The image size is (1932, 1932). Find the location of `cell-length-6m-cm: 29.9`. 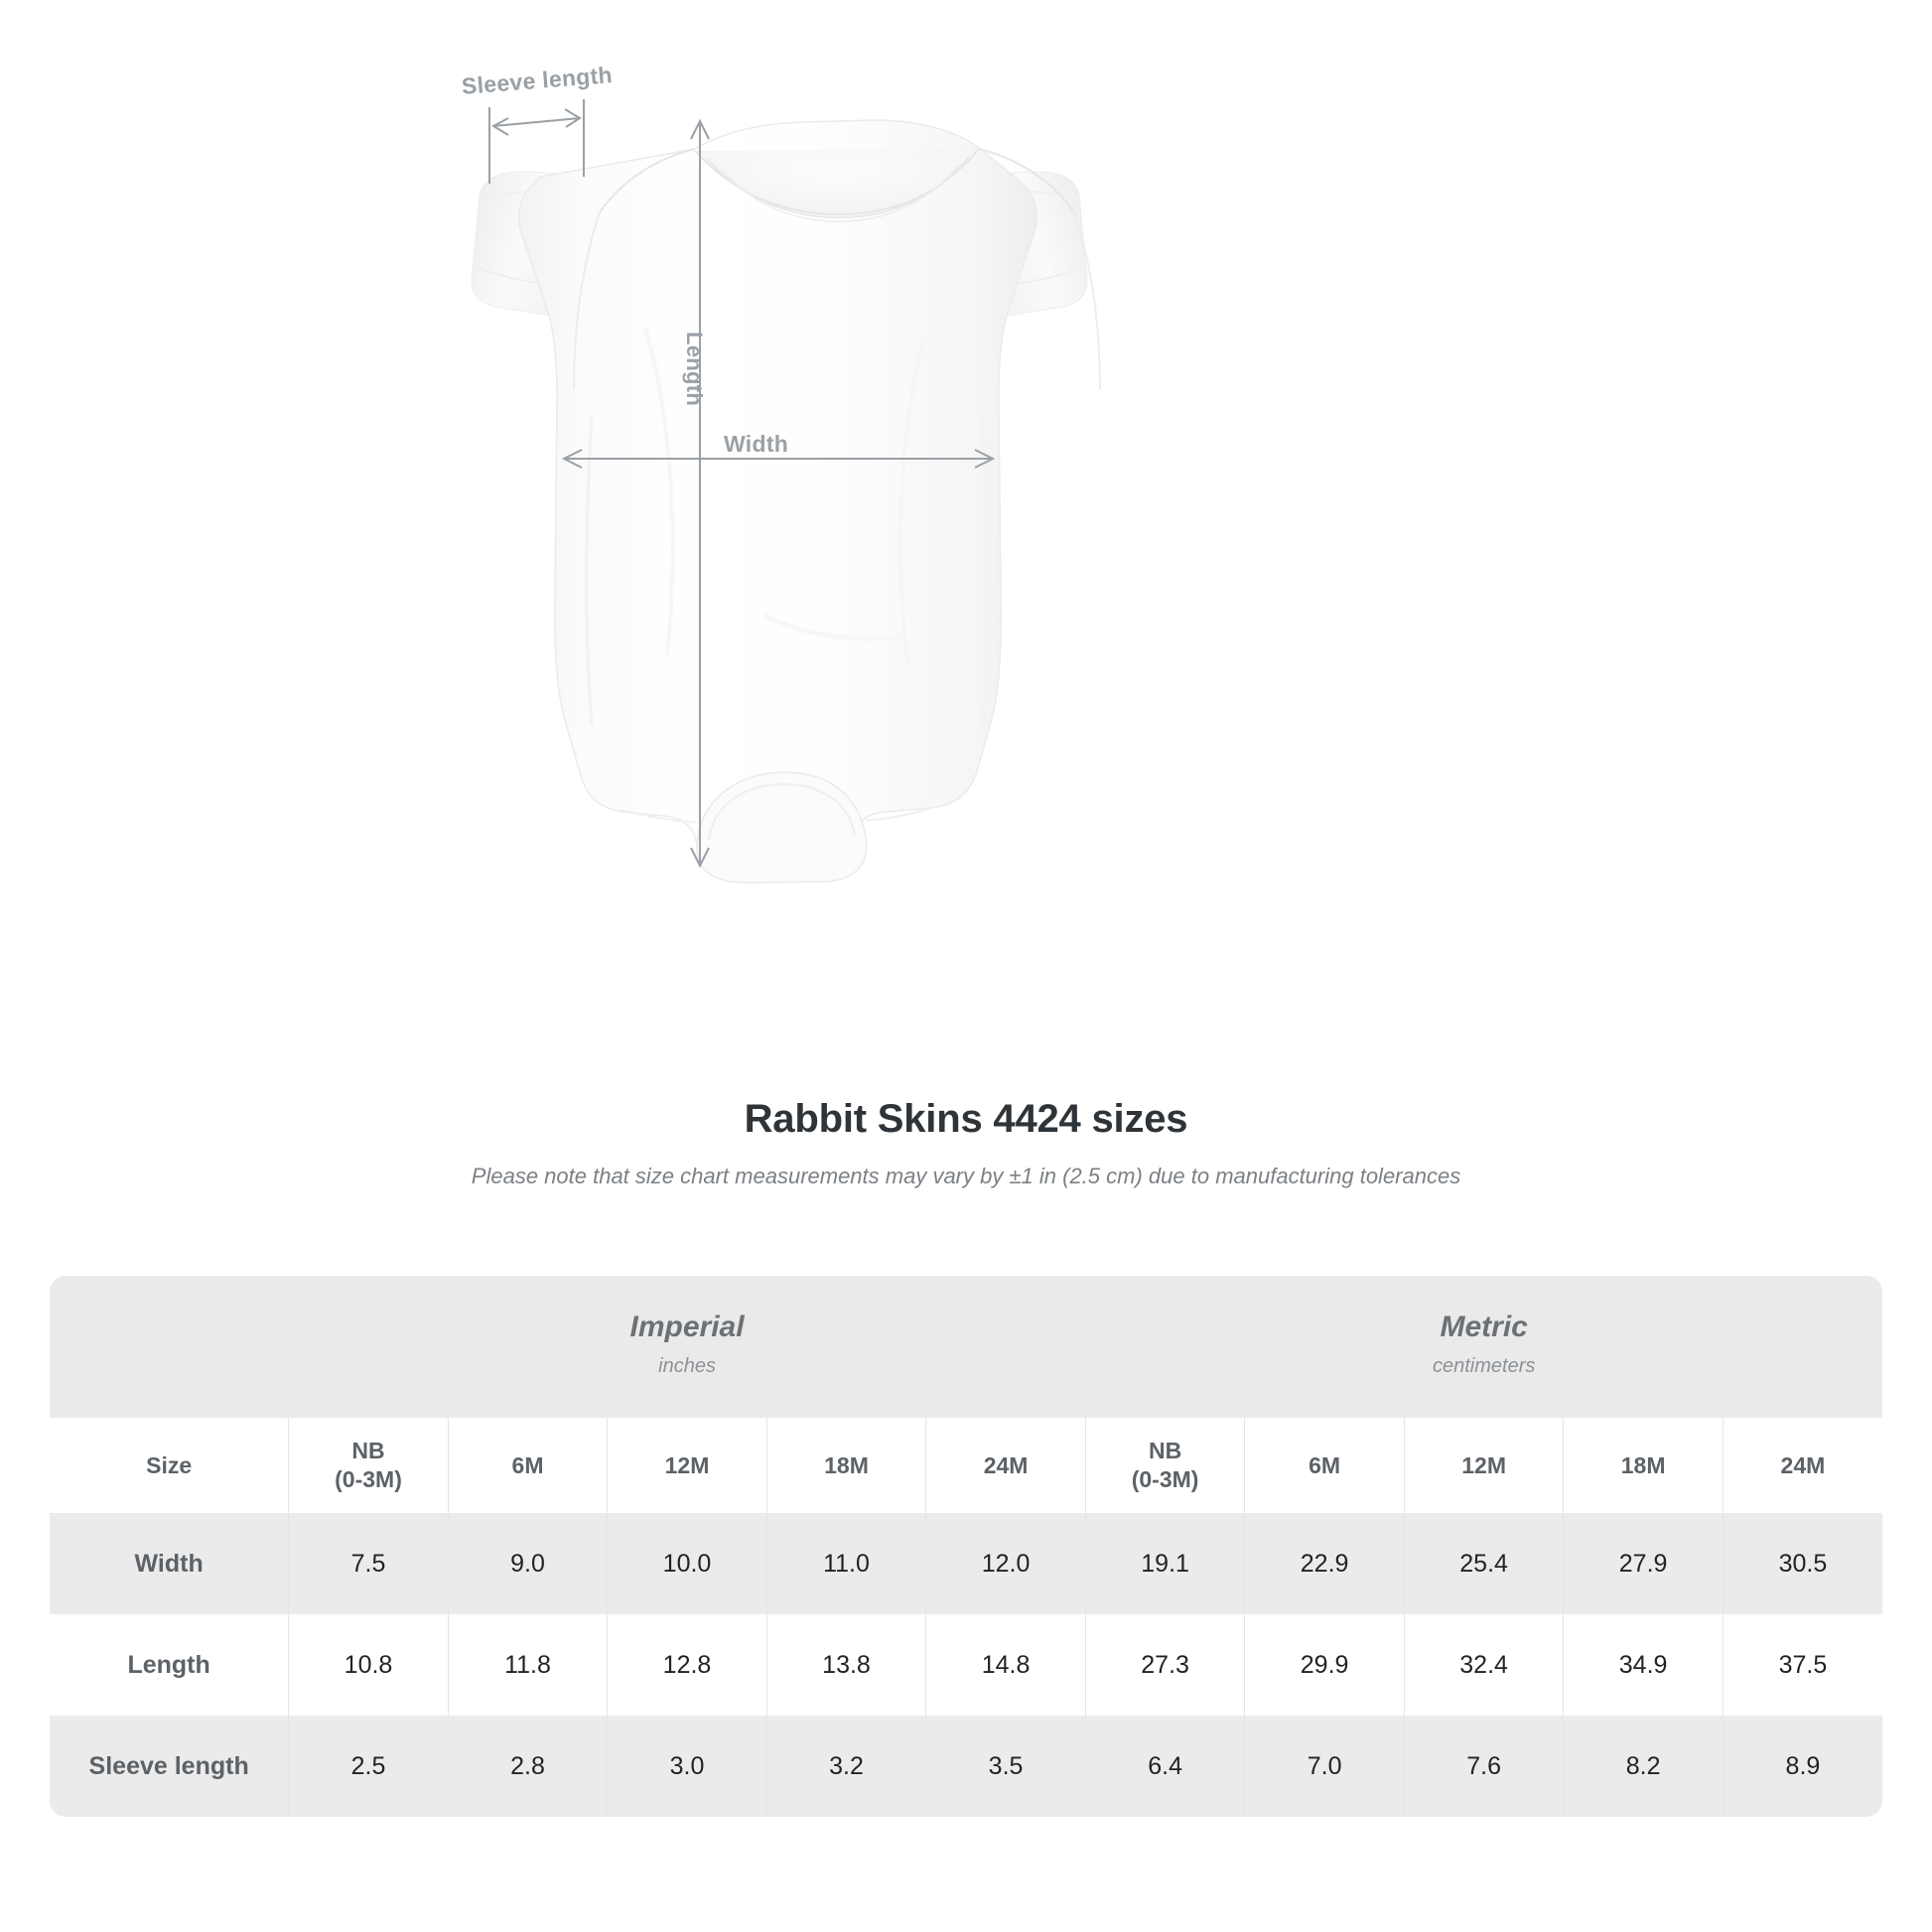

cell-length-6m-cm: 29.9 is located at coordinates (1324, 1665).